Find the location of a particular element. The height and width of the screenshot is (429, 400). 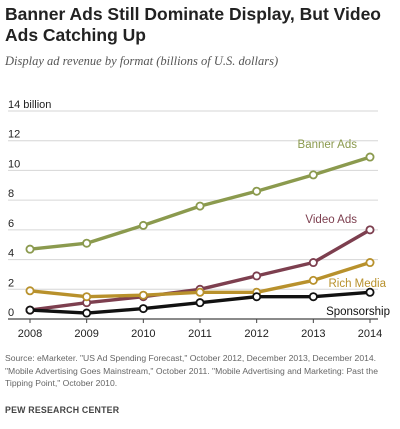

x-tick-label: 2014 is located at coordinates (370, 334).